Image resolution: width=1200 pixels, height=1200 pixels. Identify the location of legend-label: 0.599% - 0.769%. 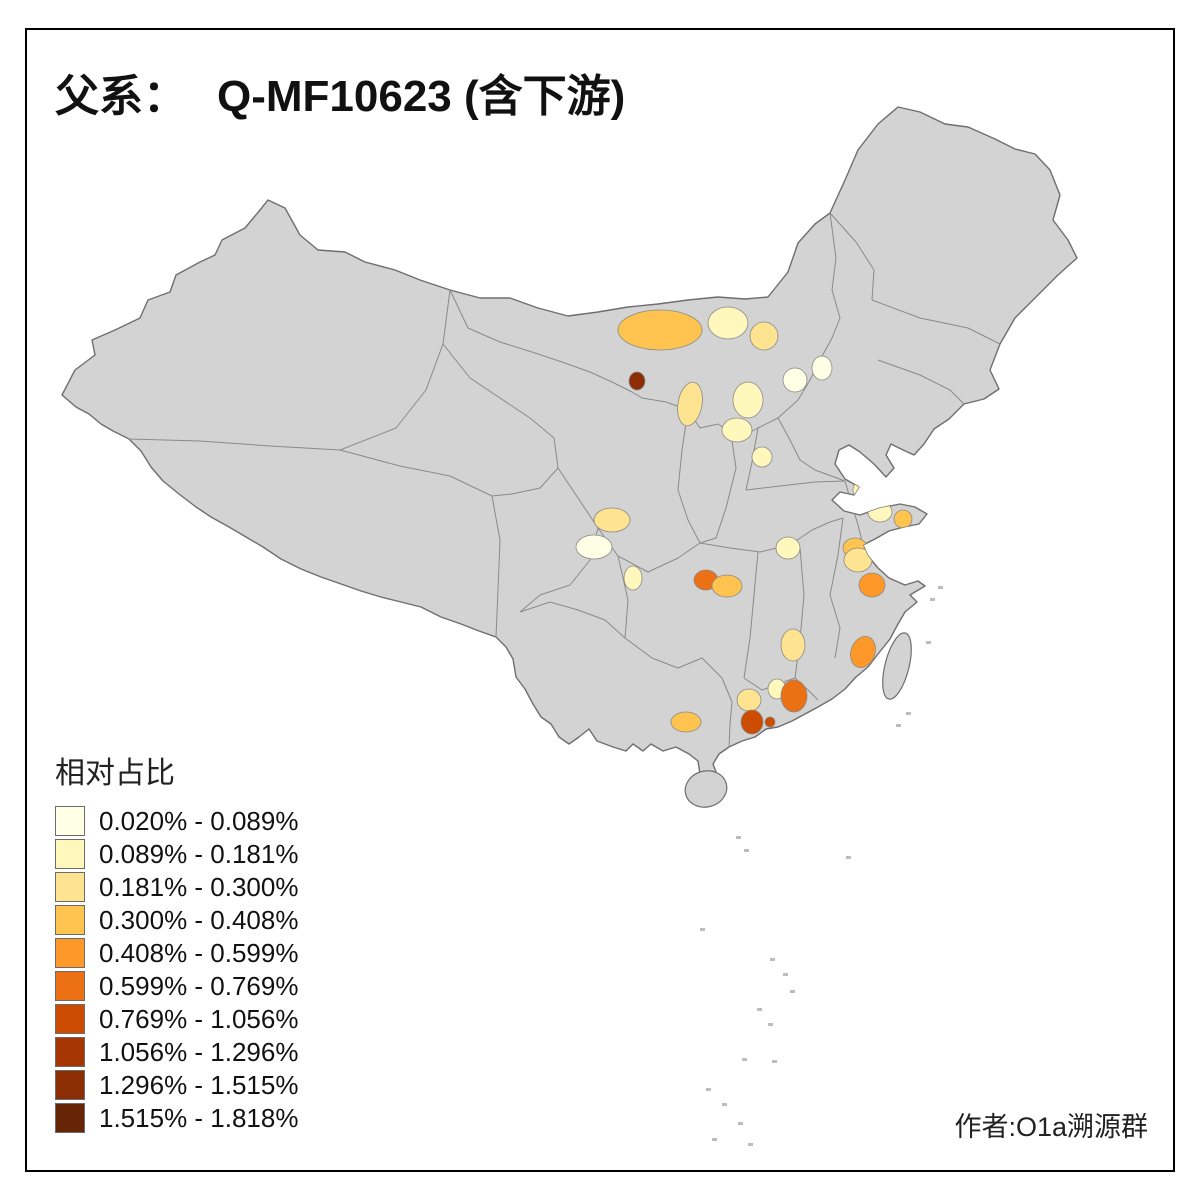
(199, 985).